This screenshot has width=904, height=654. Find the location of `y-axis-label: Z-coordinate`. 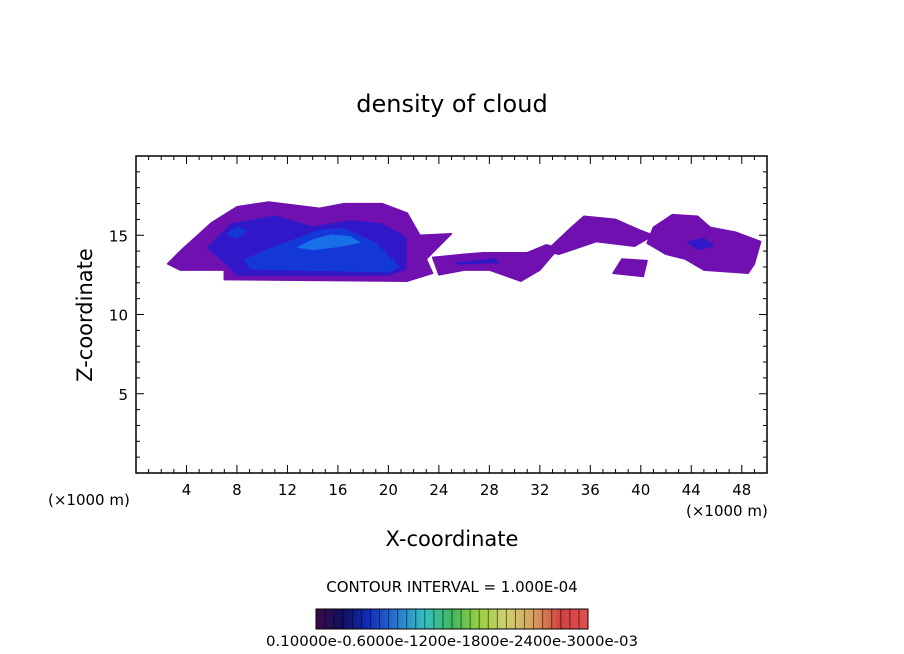

y-axis-label: Z-coordinate is located at coordinates (85, 315).